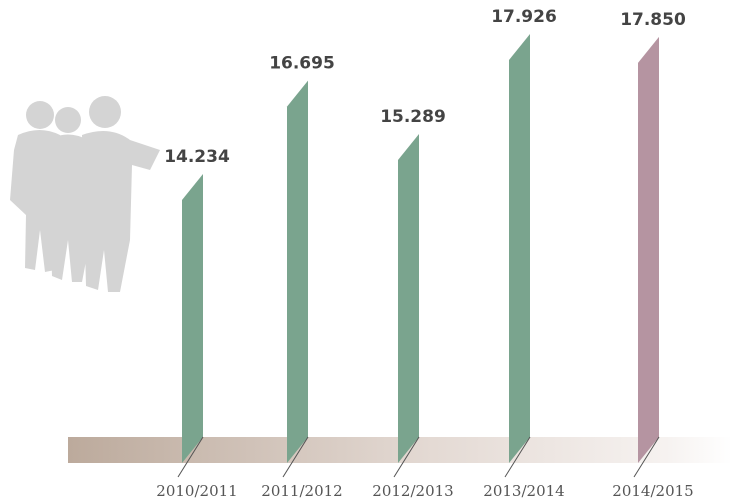  I want to click on value-label: 14.234, so click(197, 157).